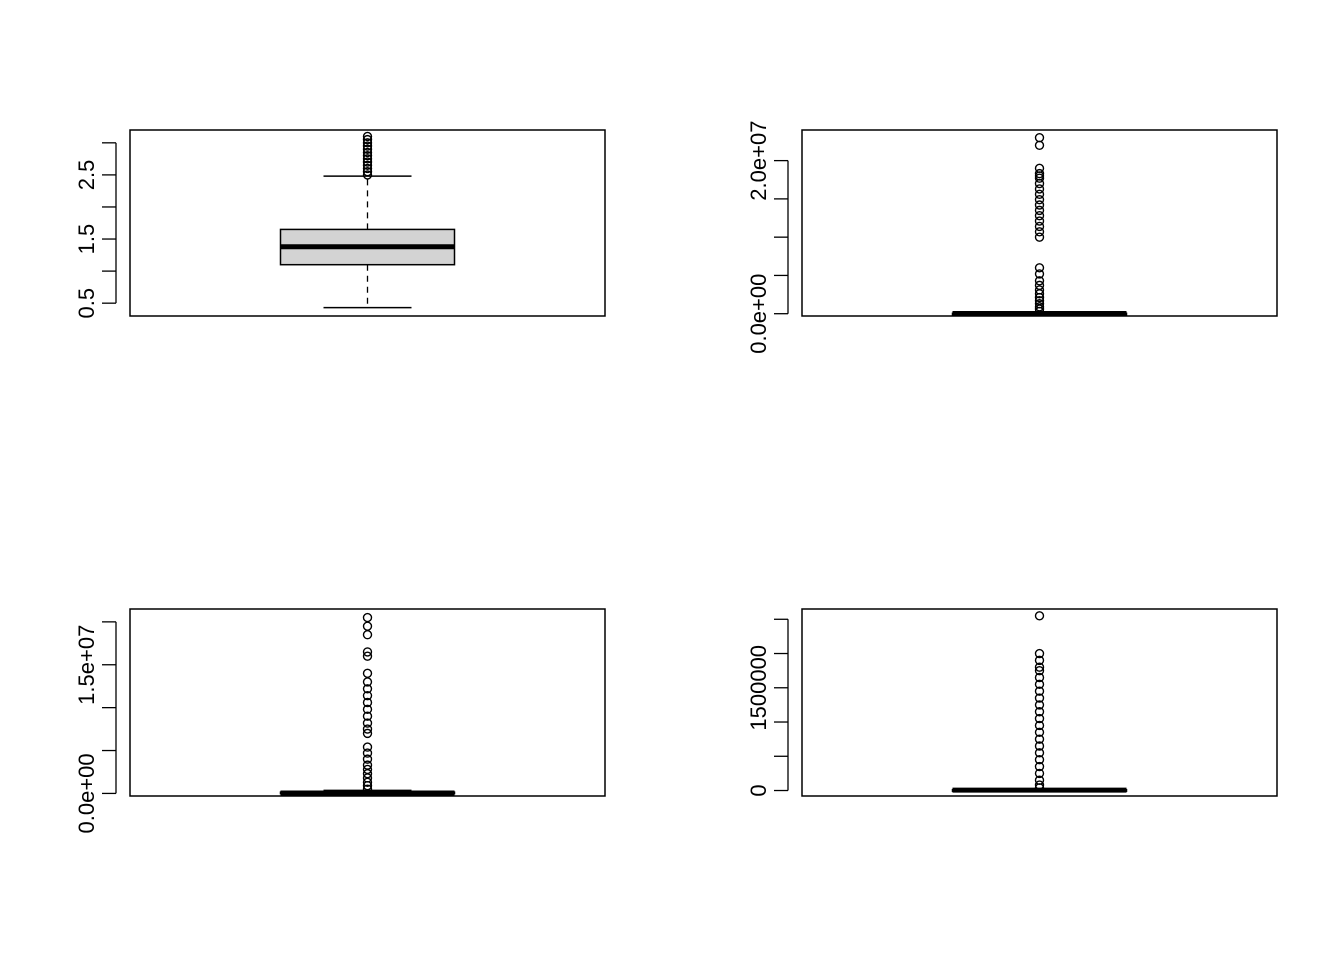 The image size is (1344, 960). I want to click on boxplot-panel-3: 0.0e+00 1.5e+07, so click(340, 720).